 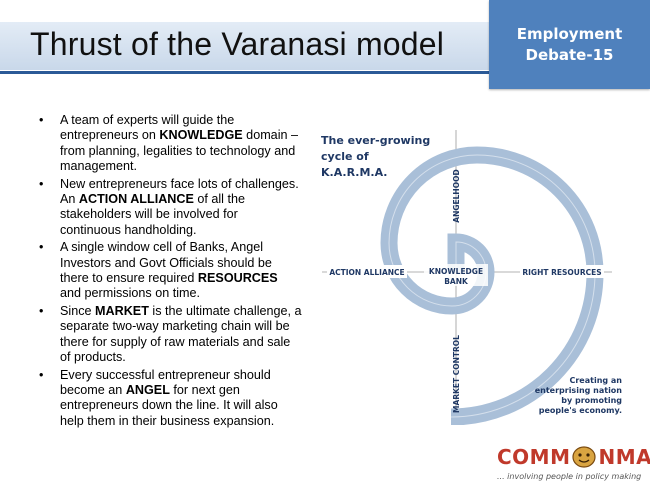 What do you see at coordinates (569, 44) in the screenshot?
I see `event-badge: Employment Debate-15` at bounding box center [569, 44].